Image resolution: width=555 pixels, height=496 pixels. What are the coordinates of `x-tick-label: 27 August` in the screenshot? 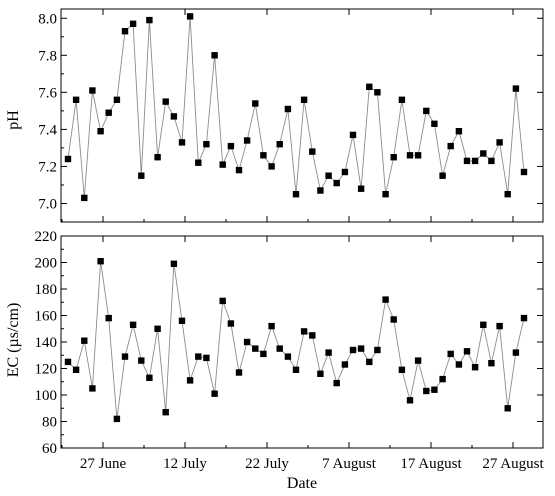 It's located at (513, 464).